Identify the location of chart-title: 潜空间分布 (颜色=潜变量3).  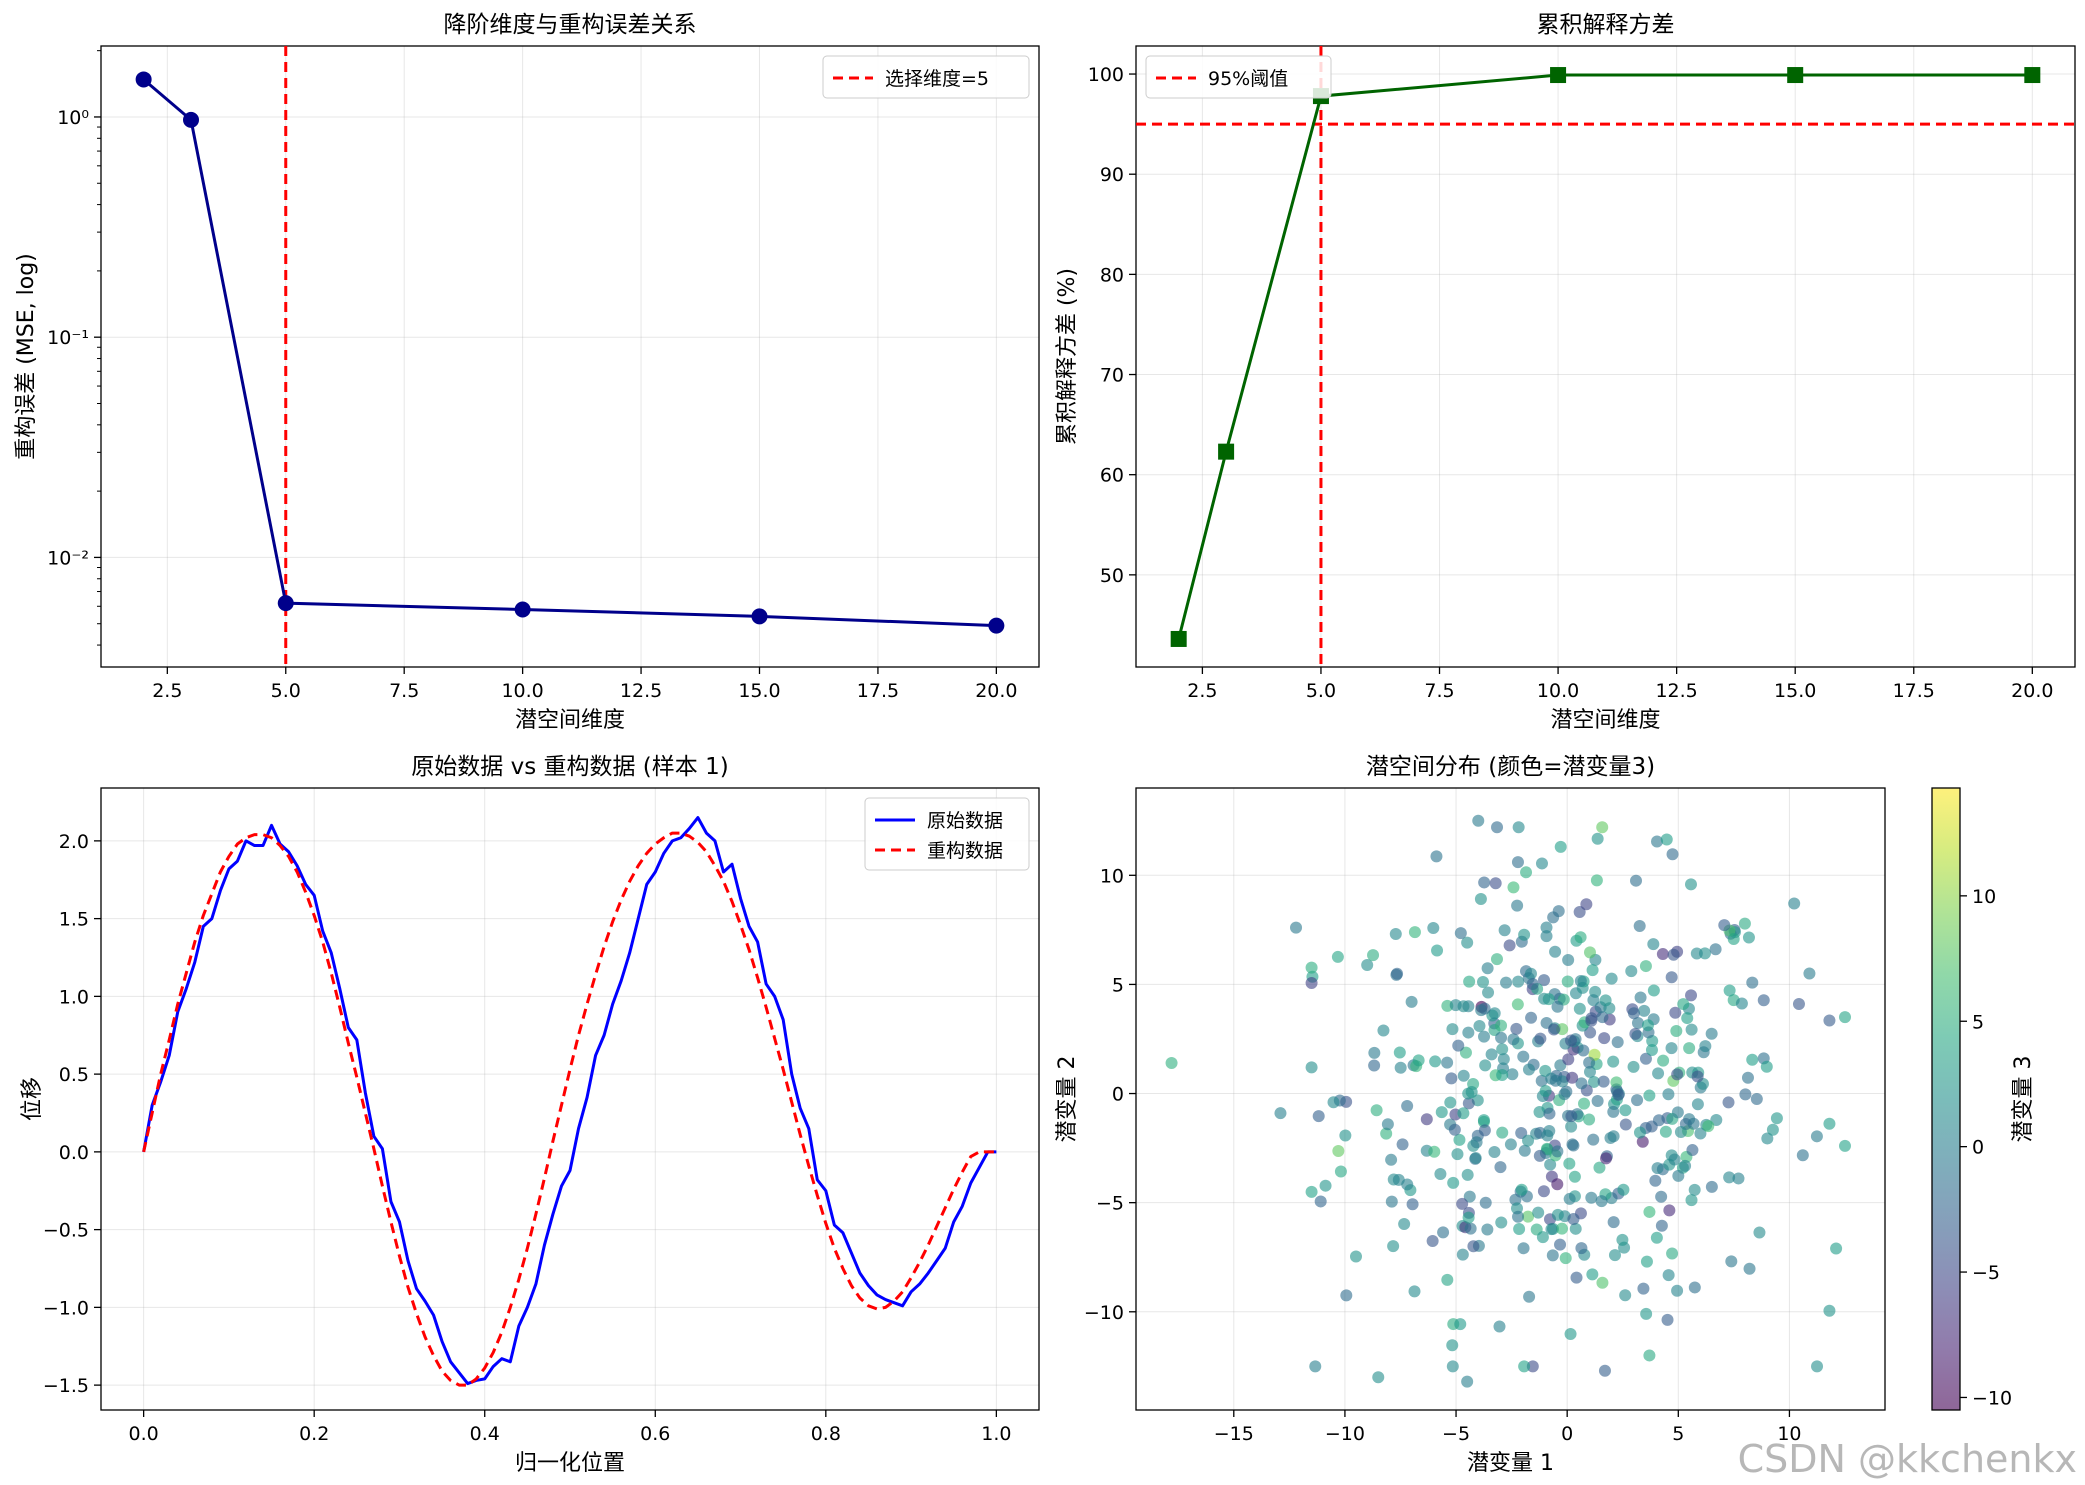
(1510, 767).